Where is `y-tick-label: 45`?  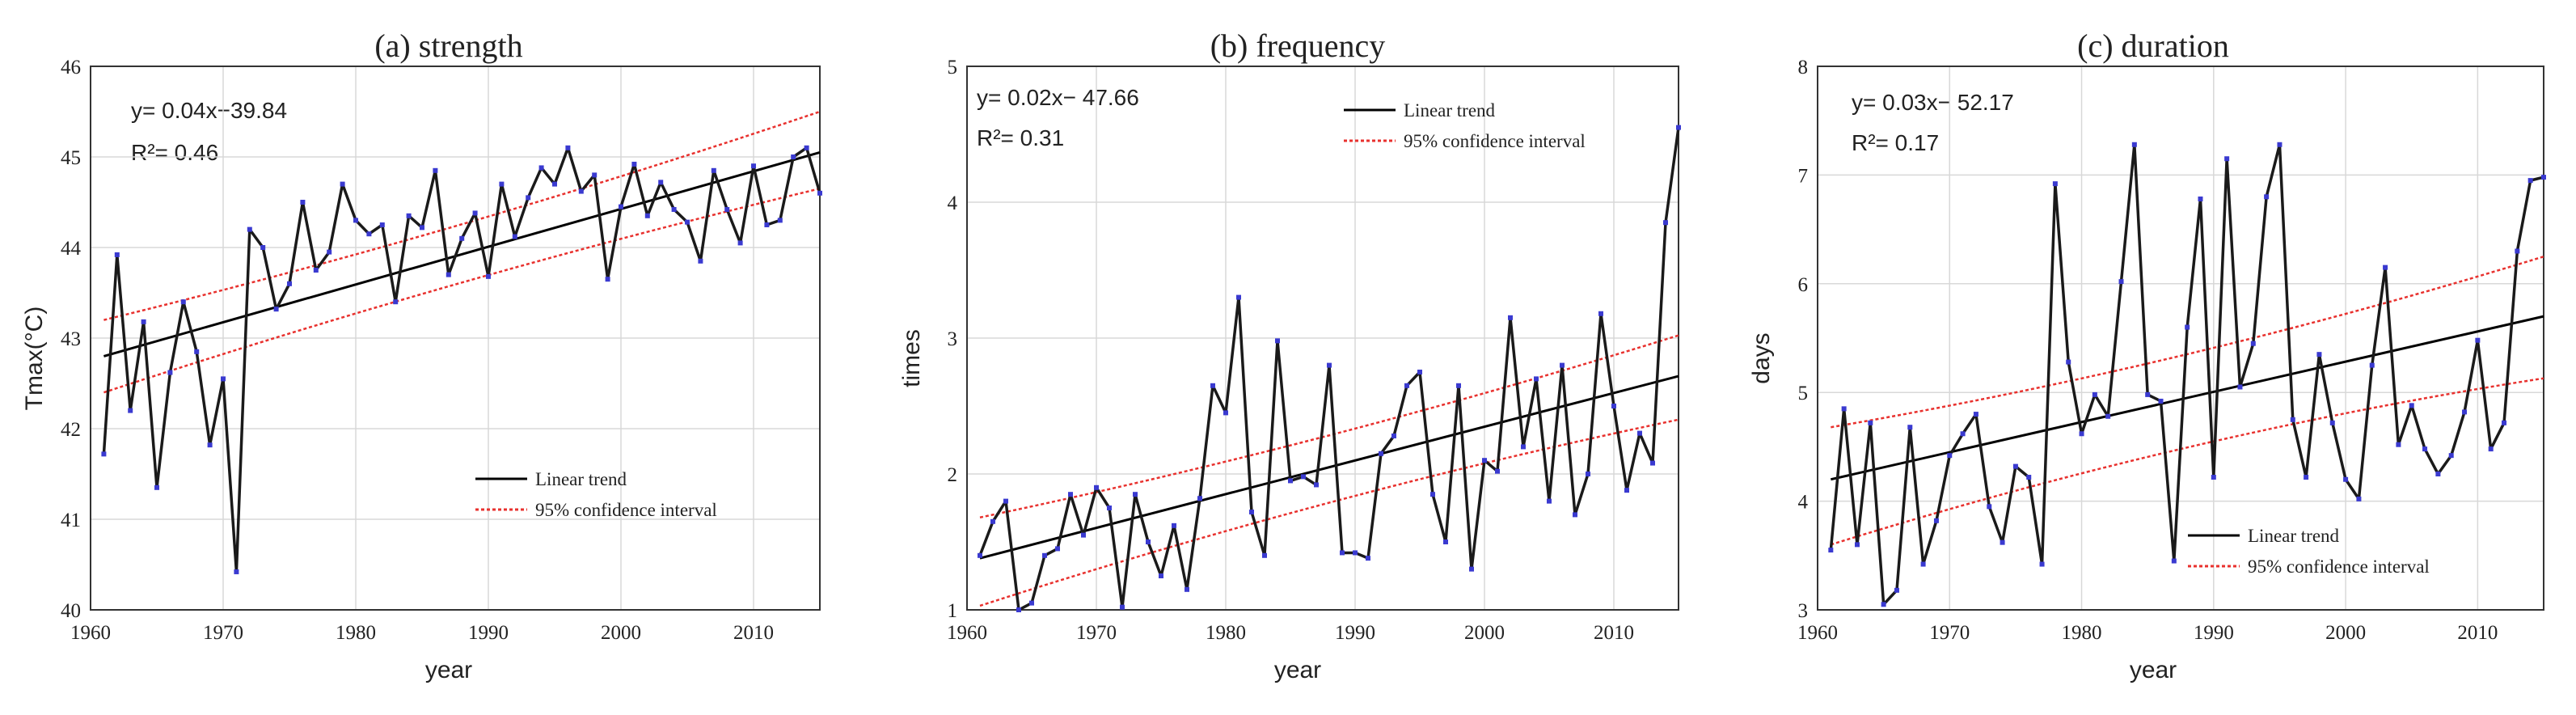
y-tick-label: 45 is located at coordinates (71, 158).